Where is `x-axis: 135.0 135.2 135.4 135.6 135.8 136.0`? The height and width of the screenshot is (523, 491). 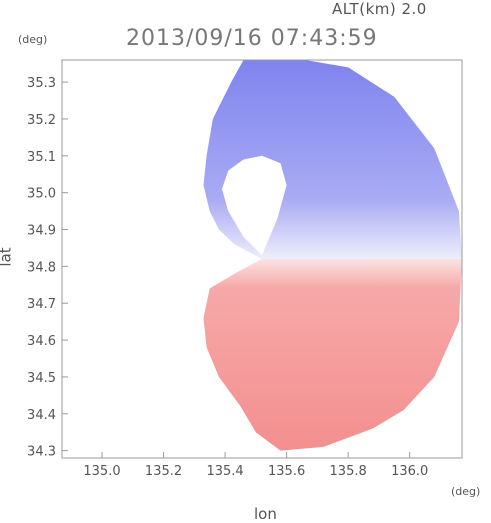 x-axis: 135.0 135.2 135.4 135.6 135.8 136.0 is located at coordinates (255, 465).